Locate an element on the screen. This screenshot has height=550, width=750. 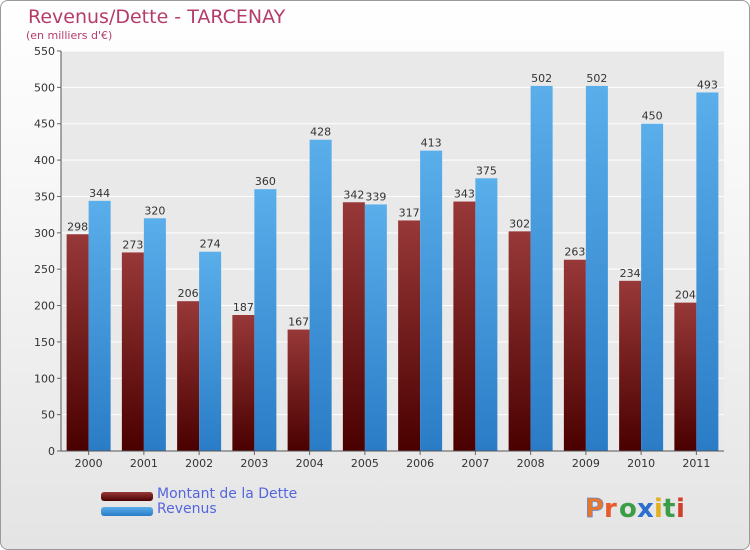
value-label-debt-2011: 204 is located at coordinates (685, 295).